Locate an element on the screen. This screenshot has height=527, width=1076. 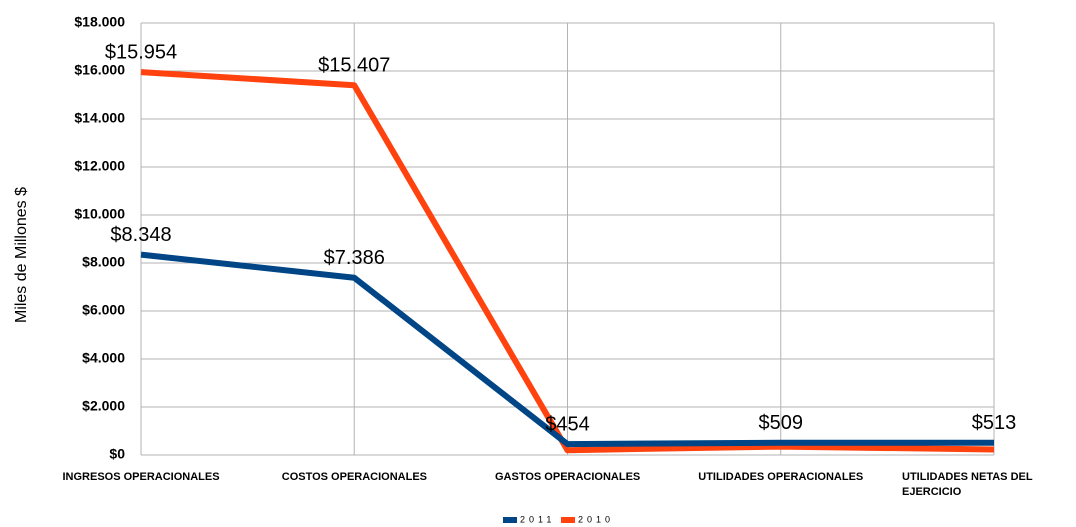
y-tick-label: $16.000 is located at coordinates (99, 70).